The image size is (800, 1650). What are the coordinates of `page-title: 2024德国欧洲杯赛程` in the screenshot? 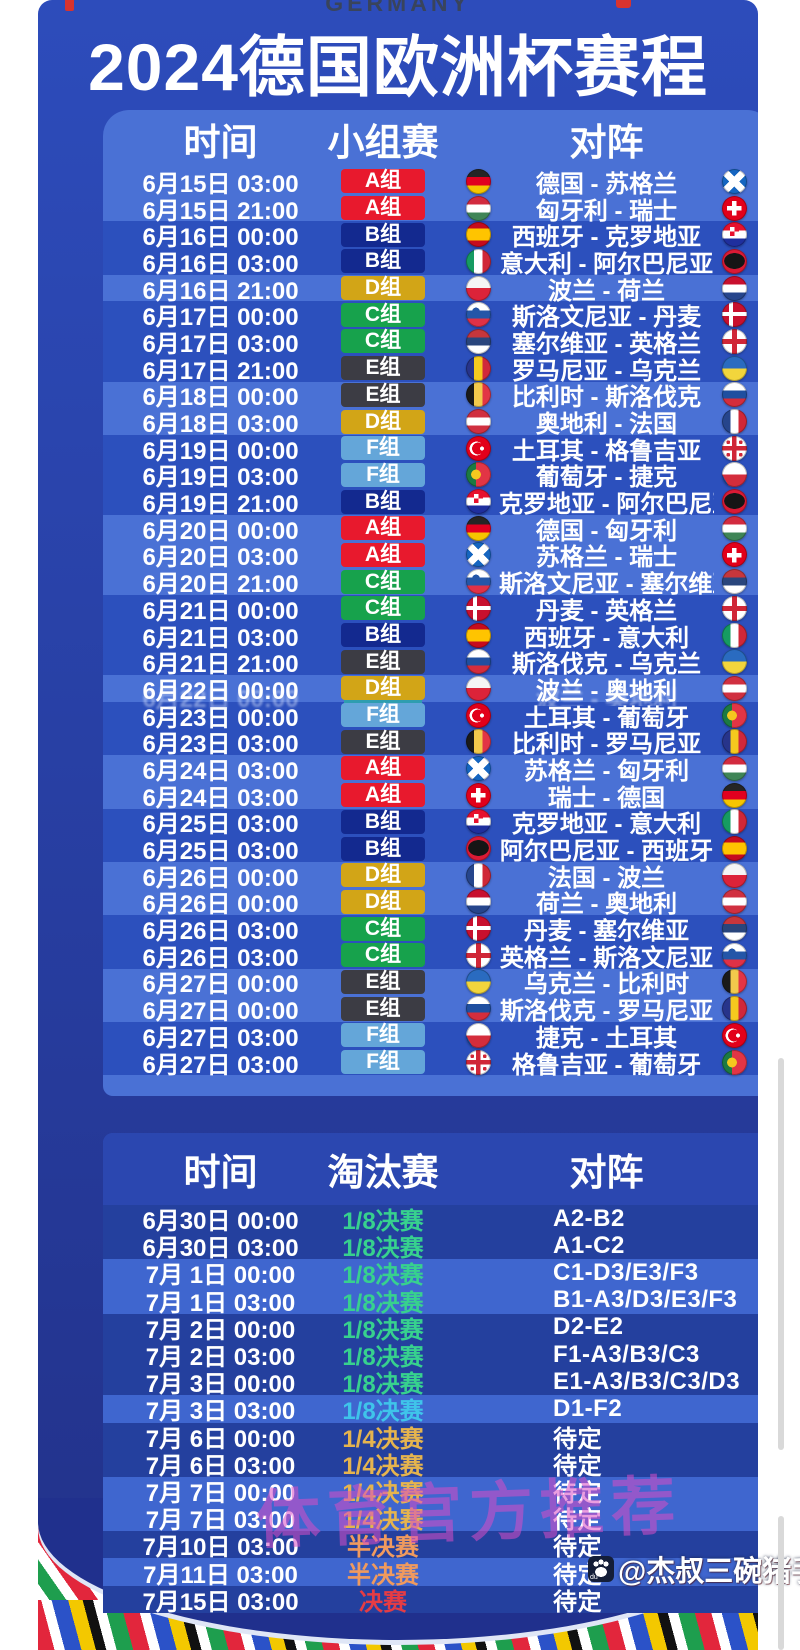 It's located at (398, 67).